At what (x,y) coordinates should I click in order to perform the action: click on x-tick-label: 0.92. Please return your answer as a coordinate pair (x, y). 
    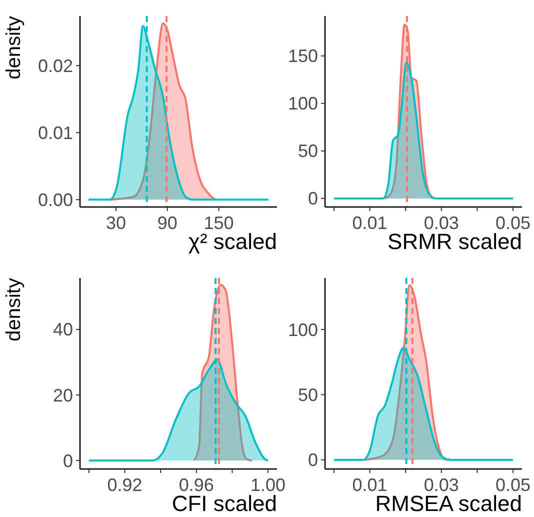
    Looking at the image, I should click on (124, 485).